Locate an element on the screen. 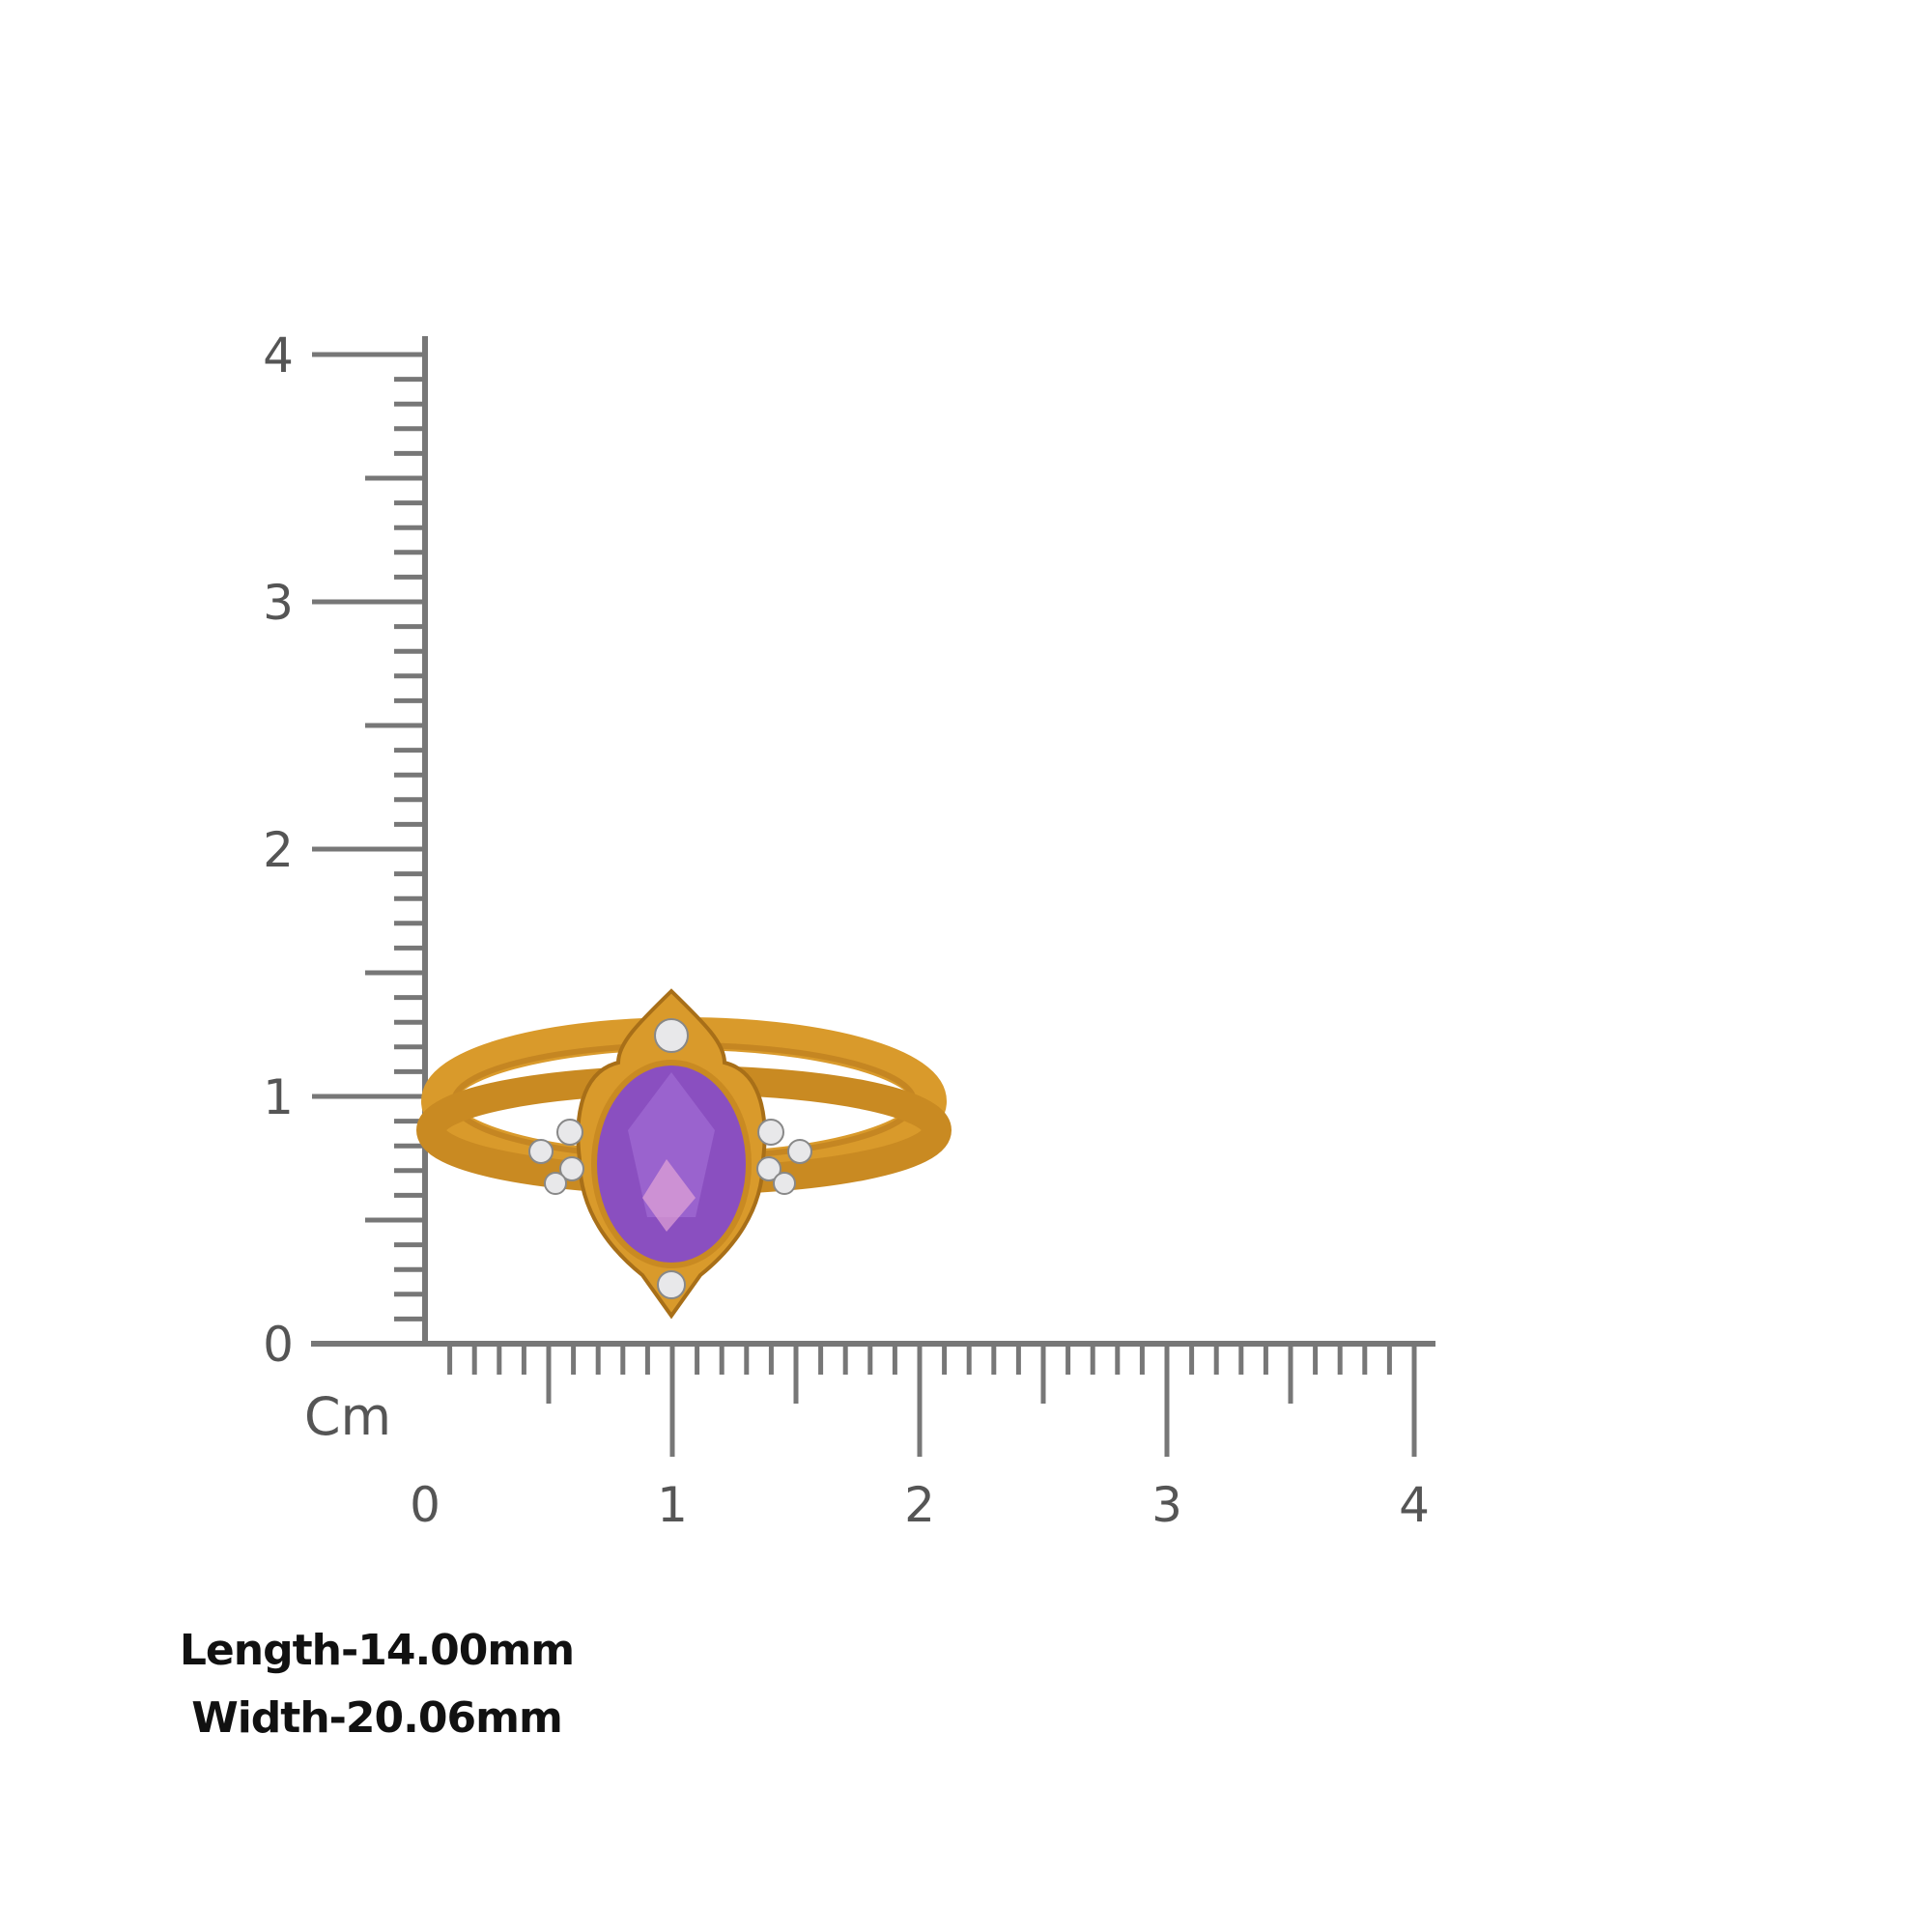 This screenshot has height=1932, width=1932. x-label-1: 1 is located at coordinates (672, 1505).